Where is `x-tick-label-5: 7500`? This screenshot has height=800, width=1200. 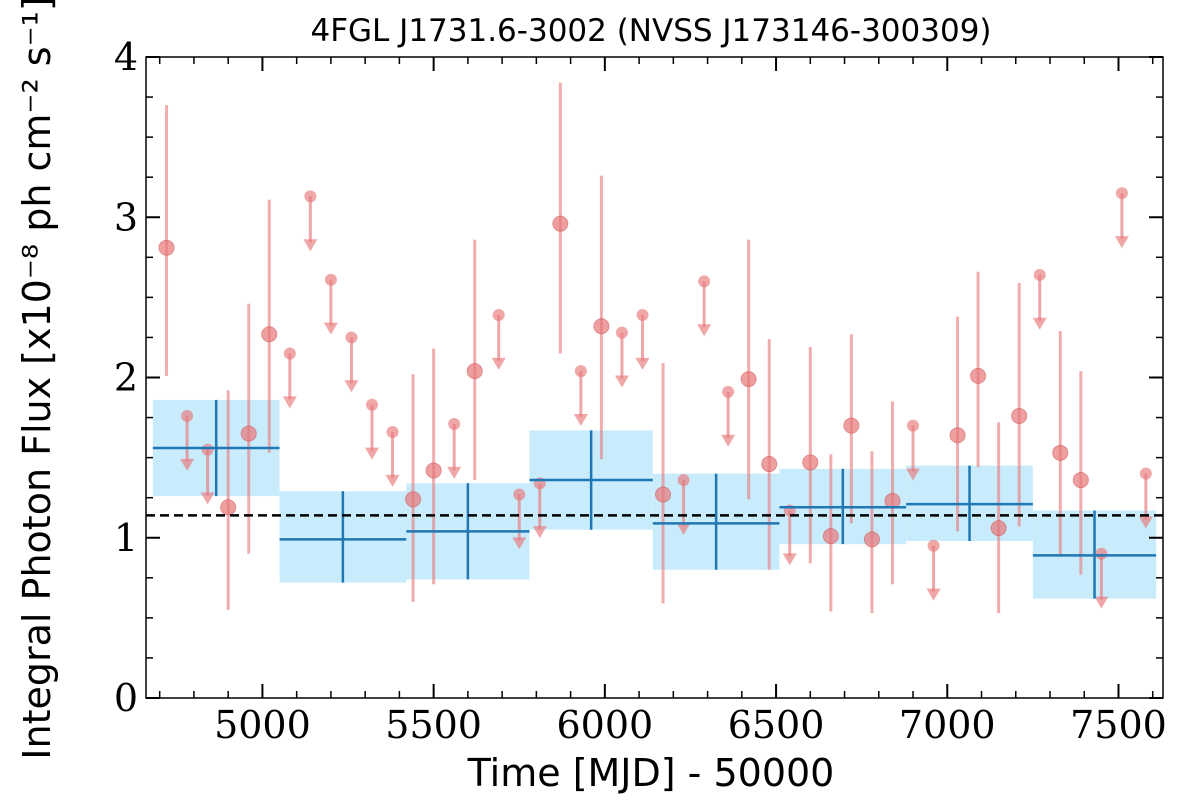 x-tick-label-5: 7500 is located at coordinates (1118, 725).